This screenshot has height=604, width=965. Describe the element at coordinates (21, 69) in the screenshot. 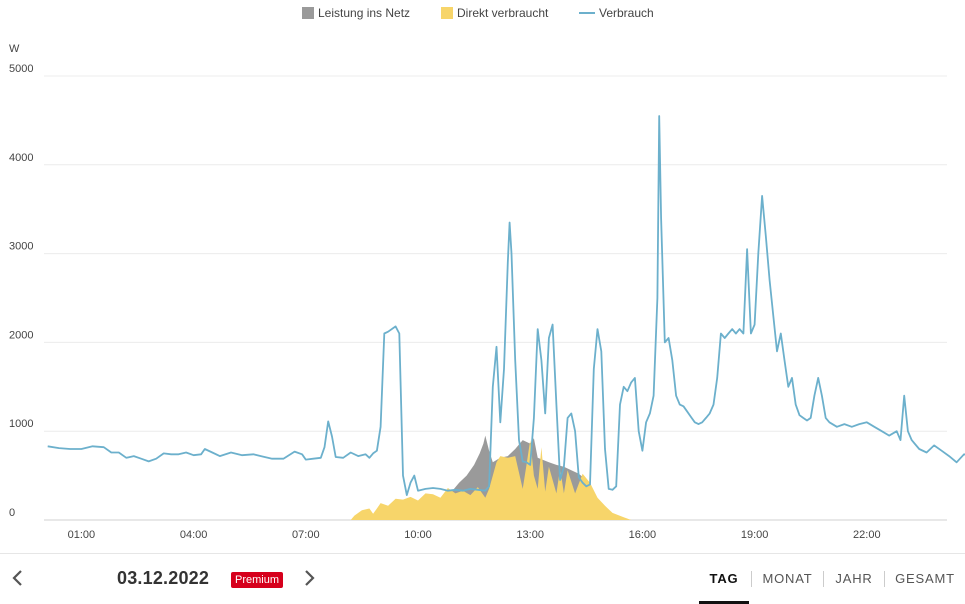

I see `y-tick-label: 5000` at that location.